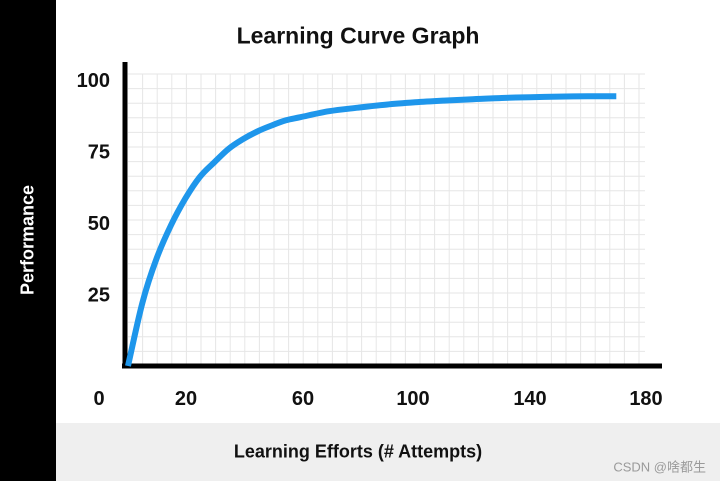 The image size is (720, 481). I want to click on chart-title: Learning Curve Graph, so click(358, 35).